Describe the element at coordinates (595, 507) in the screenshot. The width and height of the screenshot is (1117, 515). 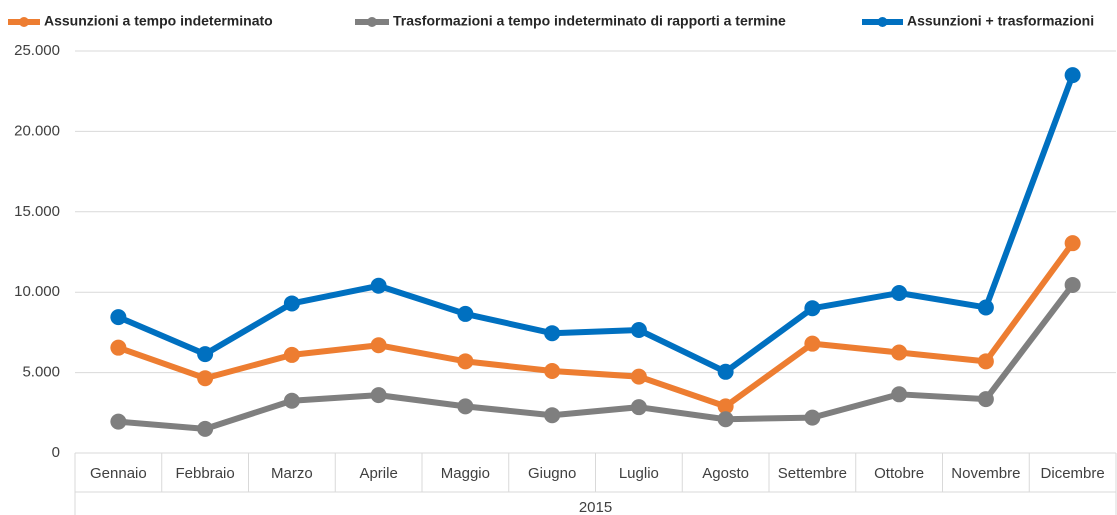
I see `x-group-label: 2015` at that location.